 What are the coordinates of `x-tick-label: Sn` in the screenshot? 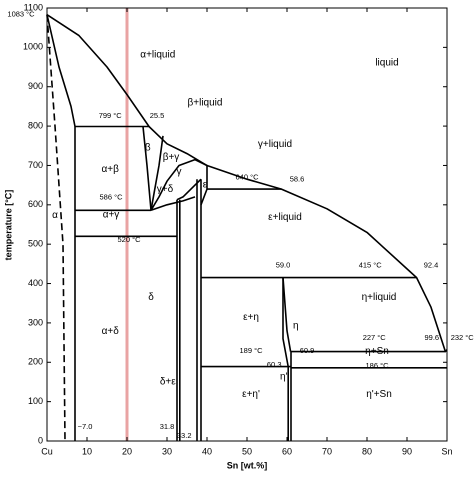 It's located at (446, 451).